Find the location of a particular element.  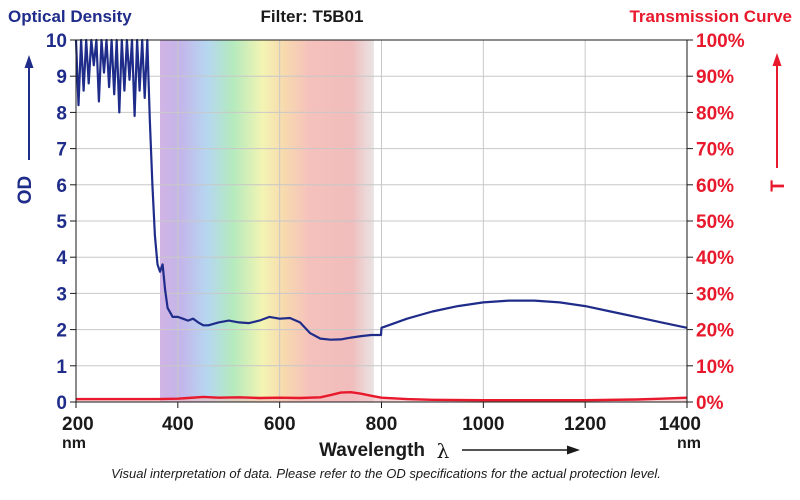

wavelength-tick-label: 800 is located at coordinates (382, 424).